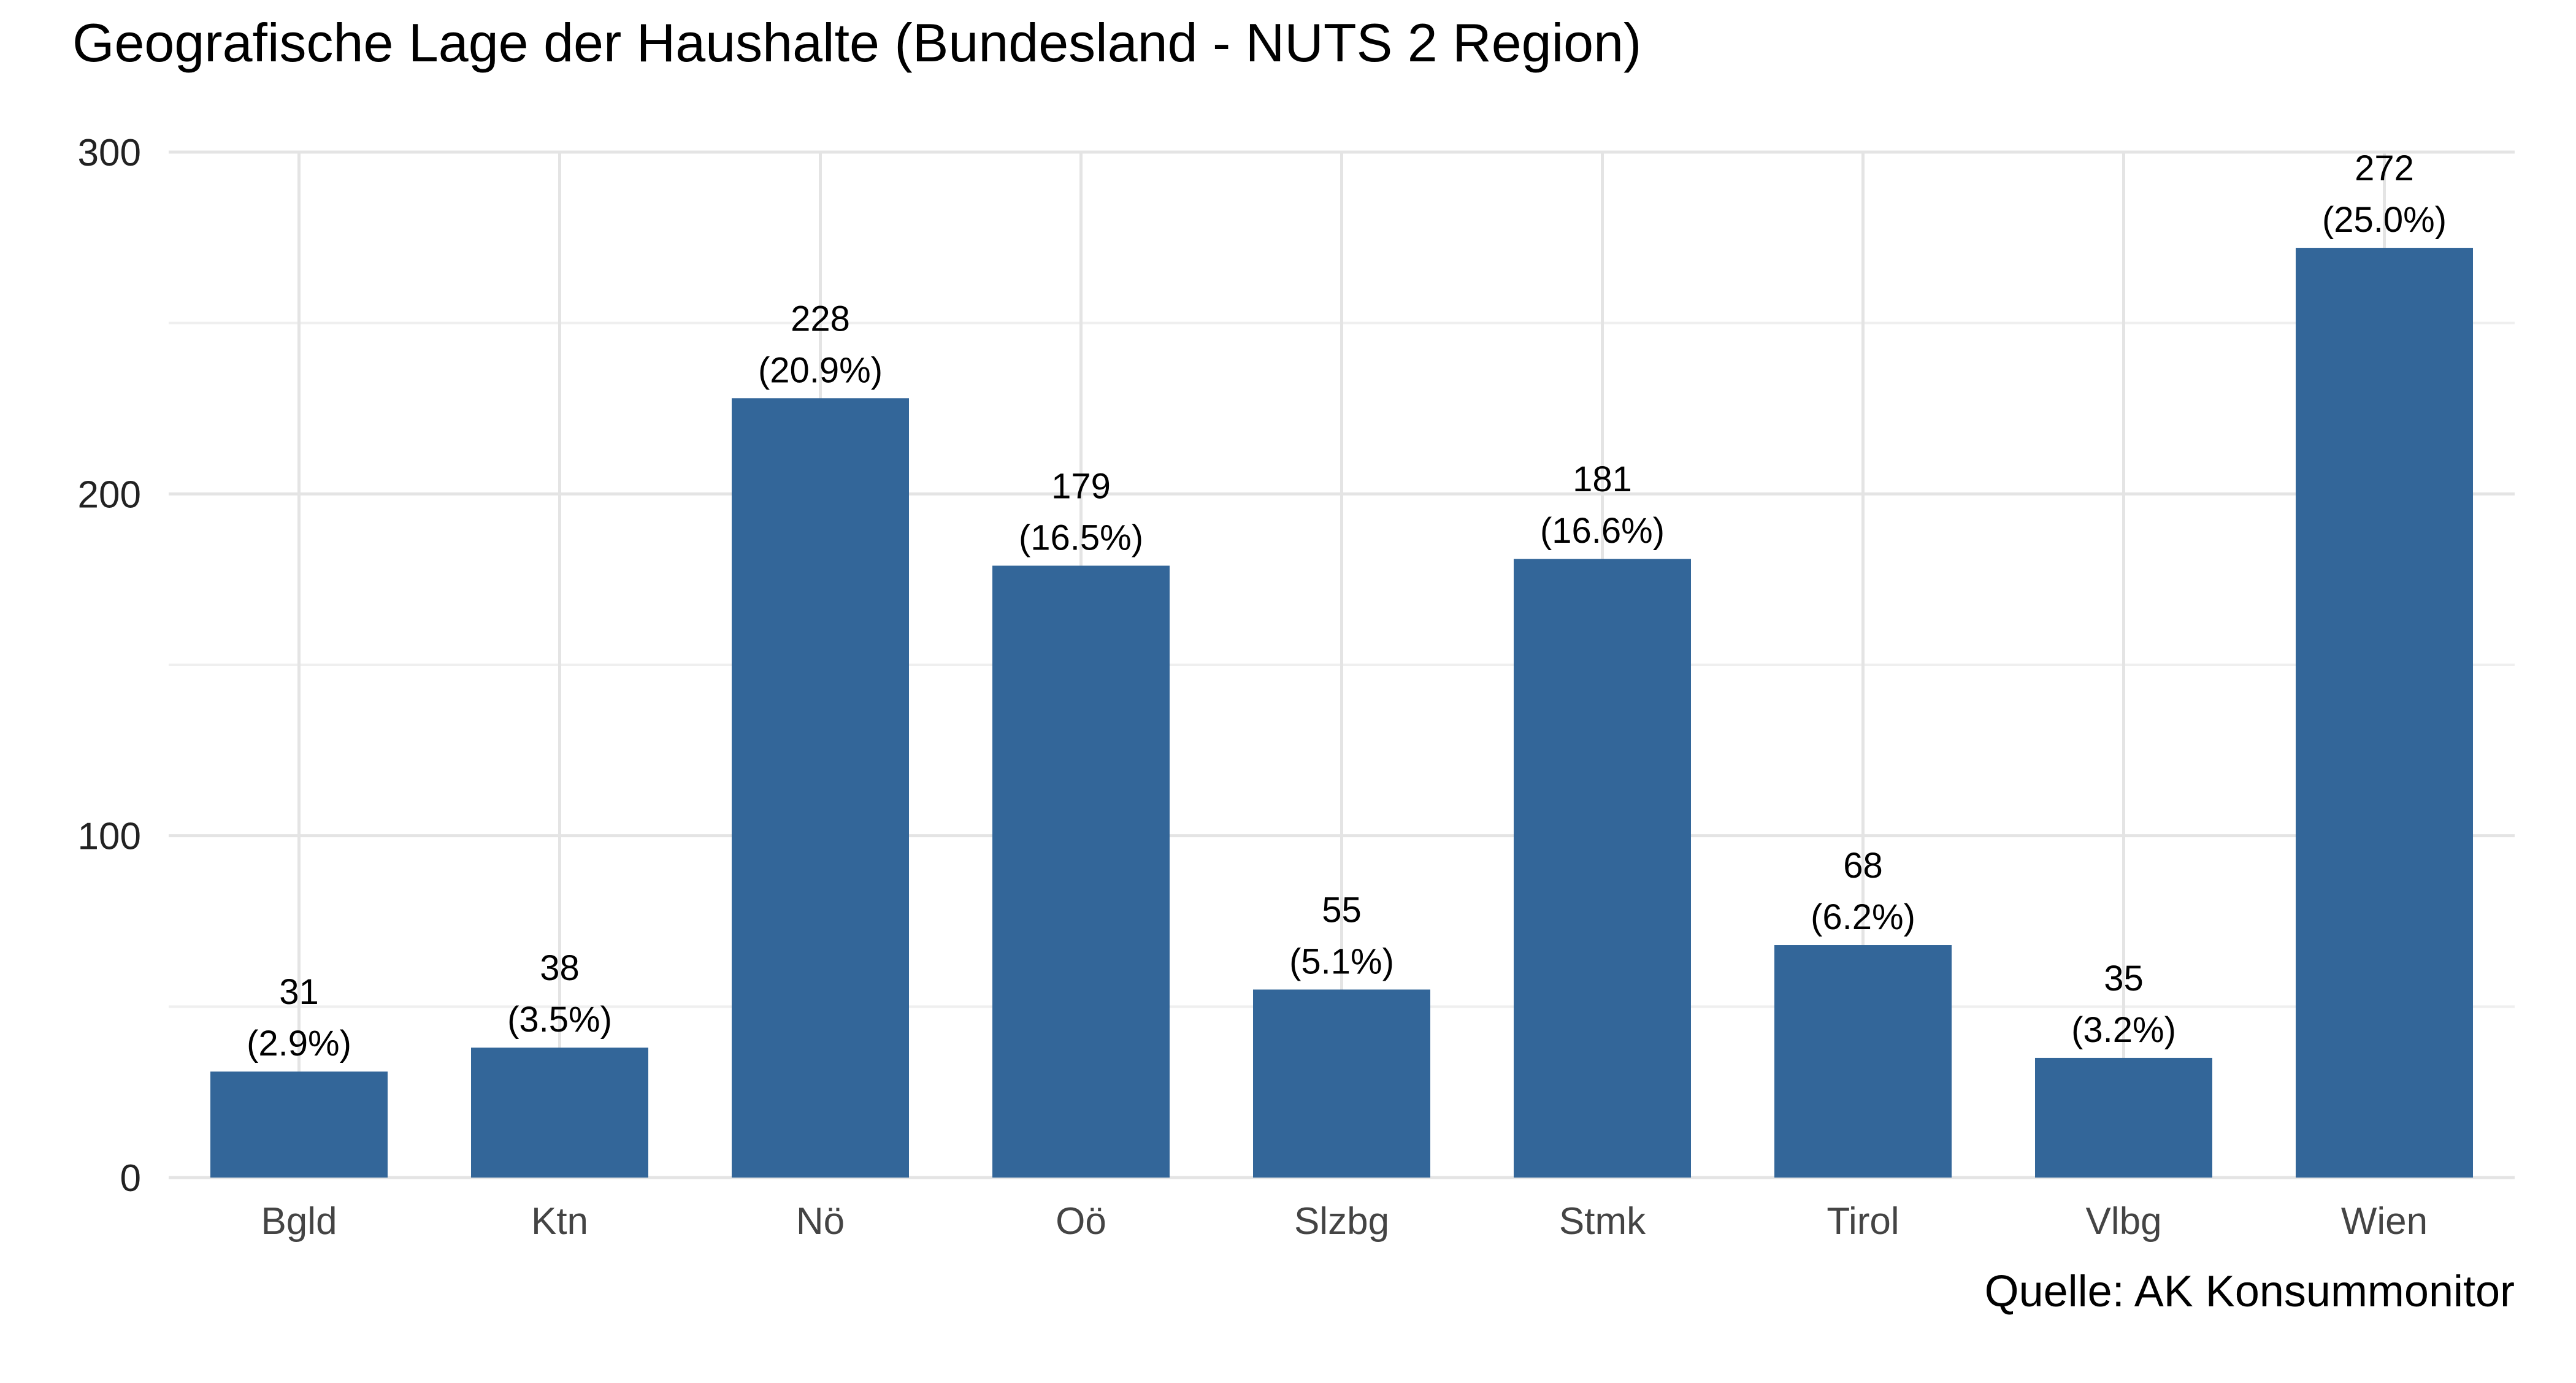 Image resolution: width=2576 pixels, height=1383 pixels. What do you see at coordinates (1863, 917) in the screenshot?
I see `data-label-percent: (6.2%)` at bounding box center [1863, 917].